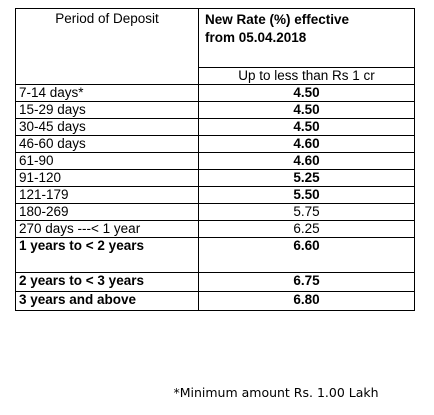  I want to click on table-row: 180-269 5.75, so click(215, 212).